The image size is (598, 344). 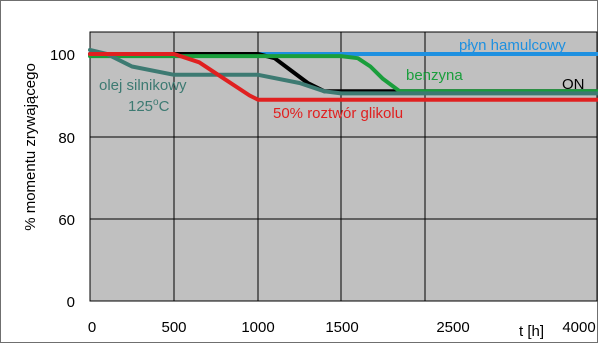 I want to click on x-tick-label: 500, so click(x=173, y=327).